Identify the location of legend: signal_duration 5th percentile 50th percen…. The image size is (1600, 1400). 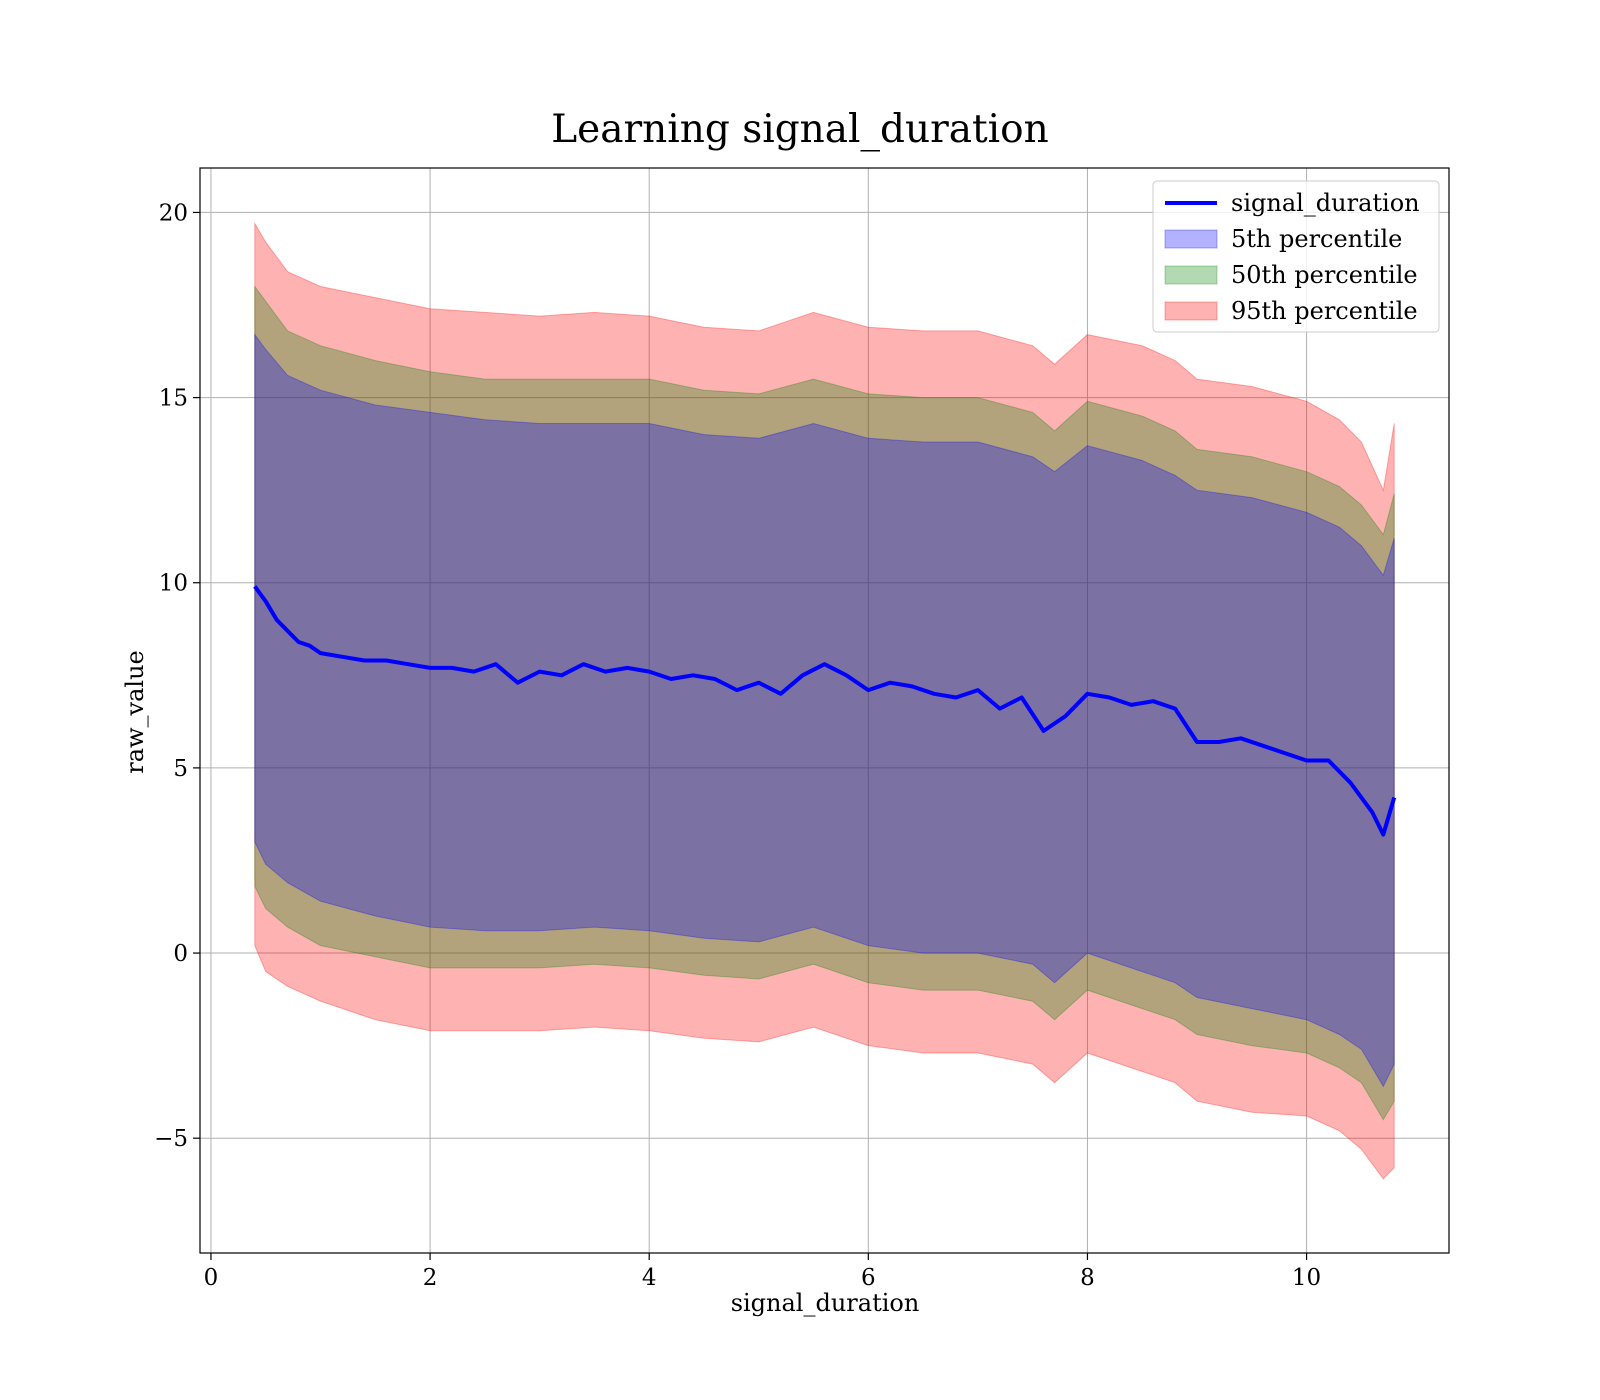
(1296, 256).